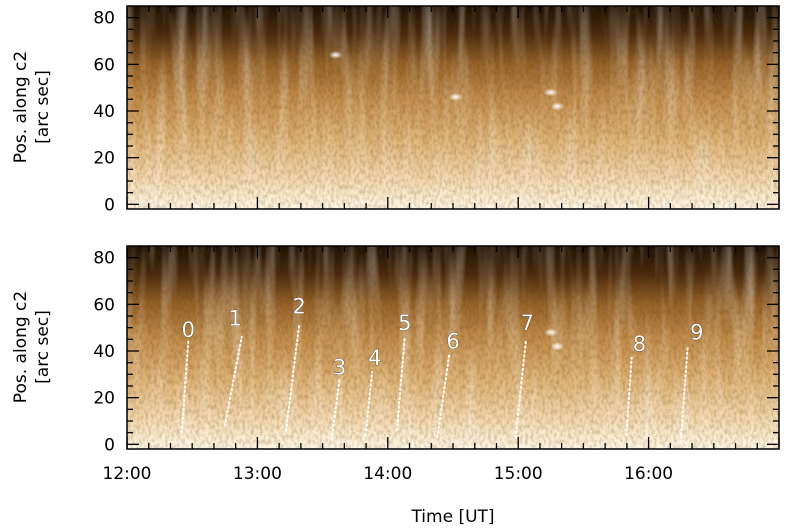 The width and height of the screenshot is (793, 531). Describe the element at coordinates (442, 336) in the screenshot. I see `bottom-annotation-labels: 0 1 2 3 45 6 7 8 9` at that location.